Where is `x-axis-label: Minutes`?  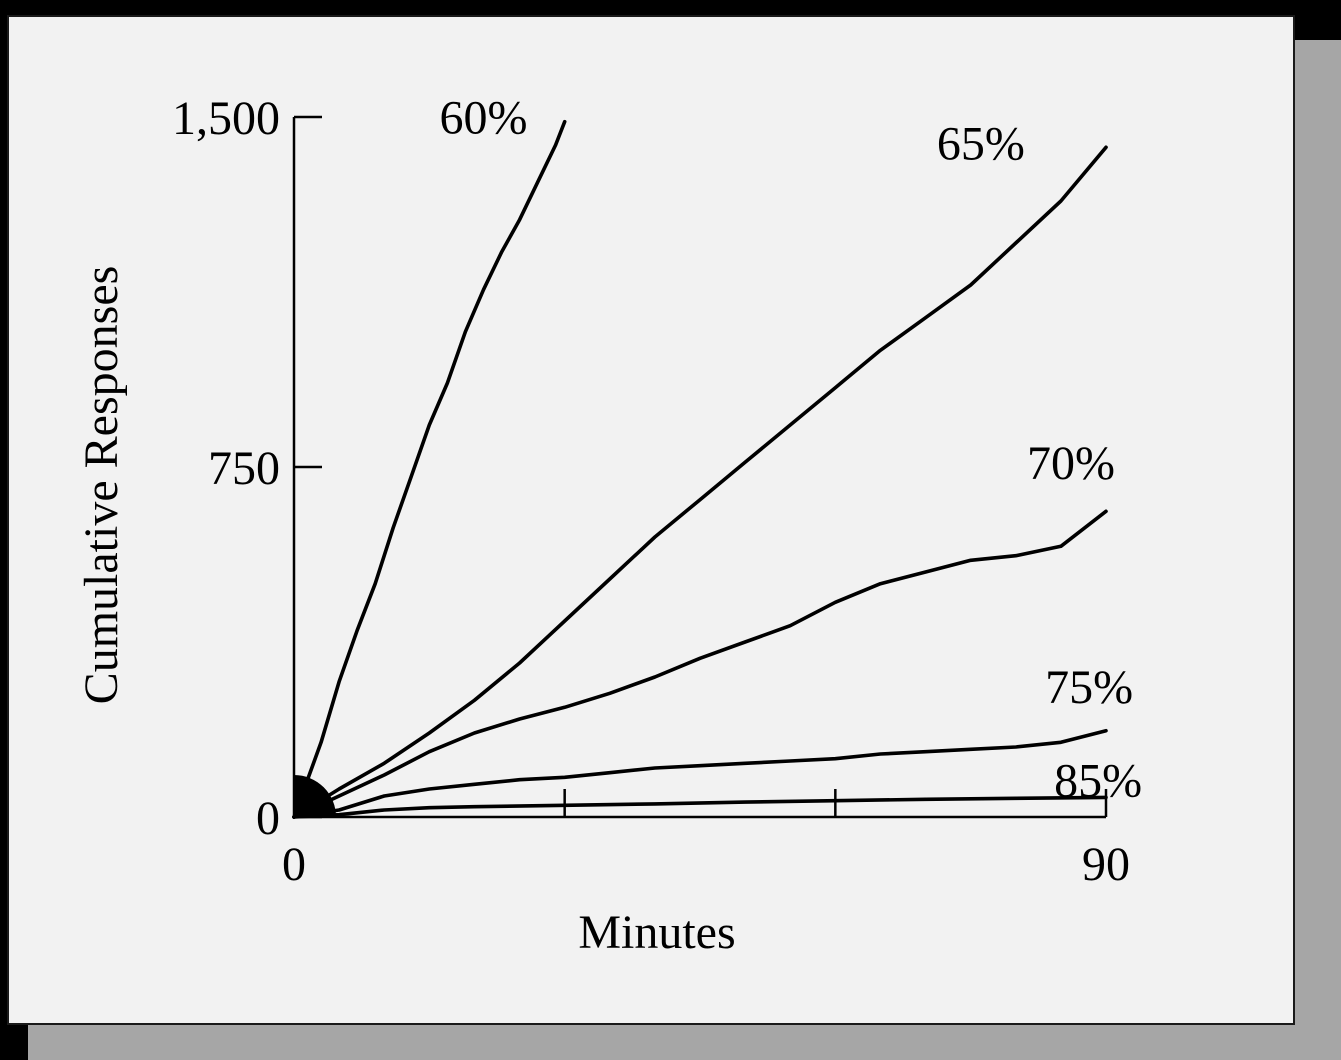 x-axis-label: Minutes is located at coordinates (656, 932).